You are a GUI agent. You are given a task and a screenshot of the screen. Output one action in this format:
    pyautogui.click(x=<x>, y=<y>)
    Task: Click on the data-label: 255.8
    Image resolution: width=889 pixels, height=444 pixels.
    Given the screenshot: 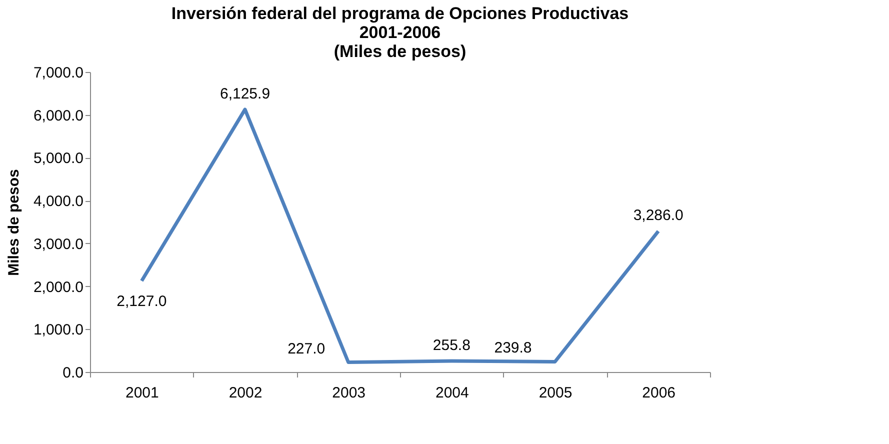 What is the action you would take?
    pyautogui.click(x=451, y=345)
    